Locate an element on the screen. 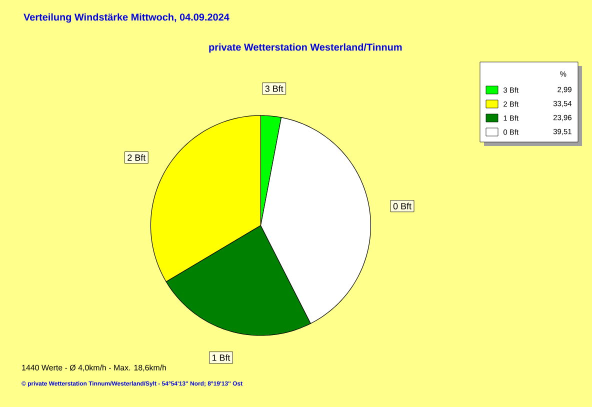 This screenshot has width=592, height=407. slice-label: 3 Bft is located at coordinates (274, 88).